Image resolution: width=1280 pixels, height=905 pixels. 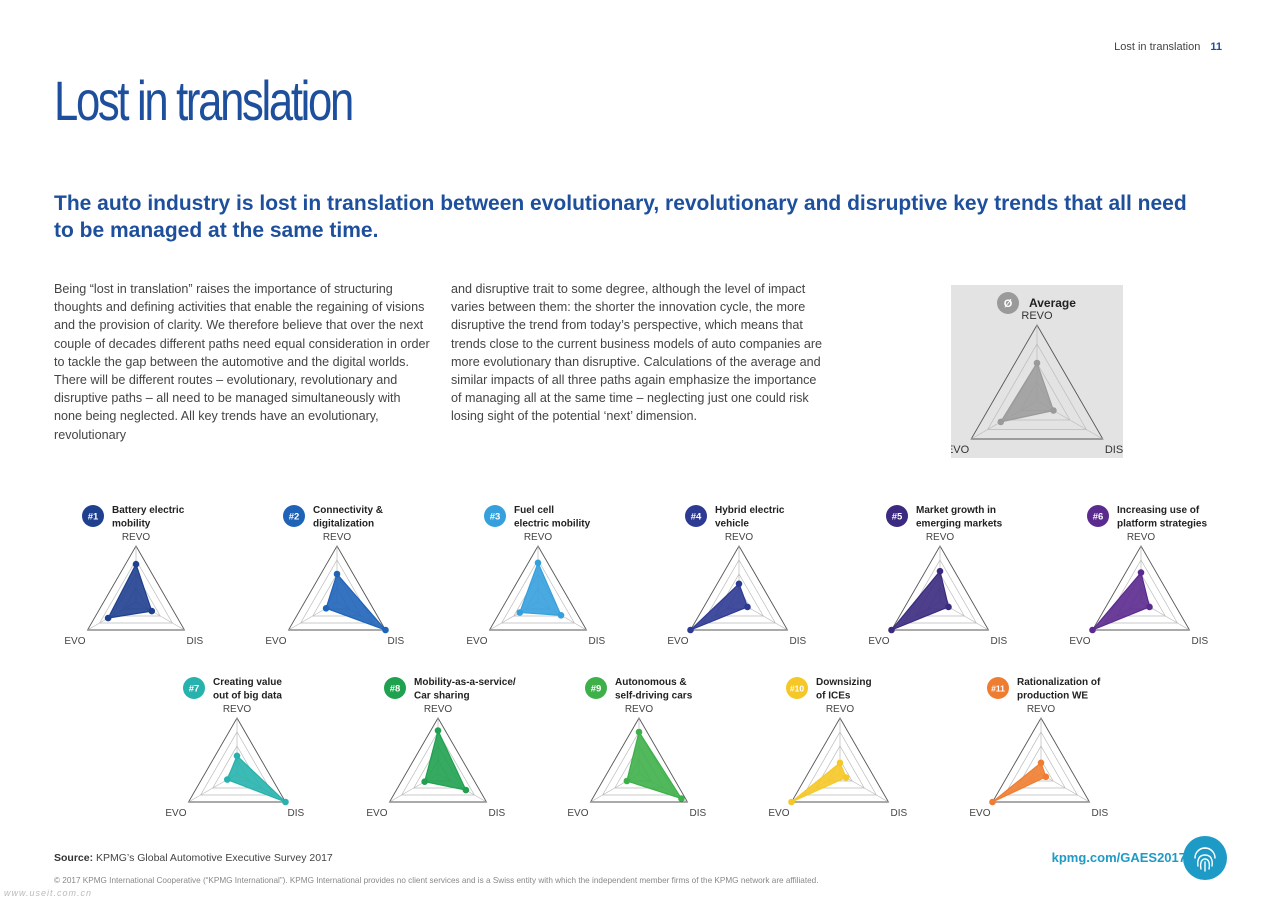 What do you see at coordinates (48, 893) in the screenshot?
I see `watermark: www.useit.com.cn` at bounding box center [48, 893].